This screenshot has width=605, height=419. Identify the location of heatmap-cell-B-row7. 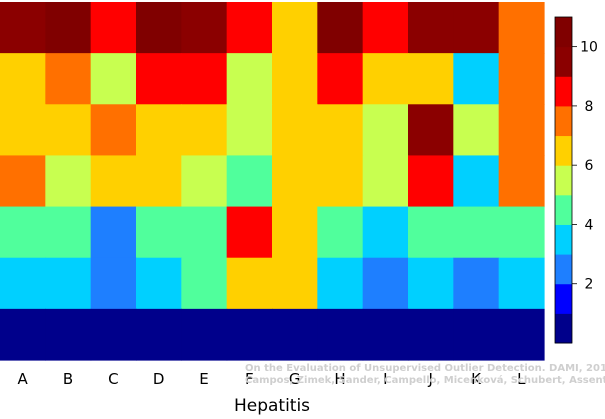
(68, 334).